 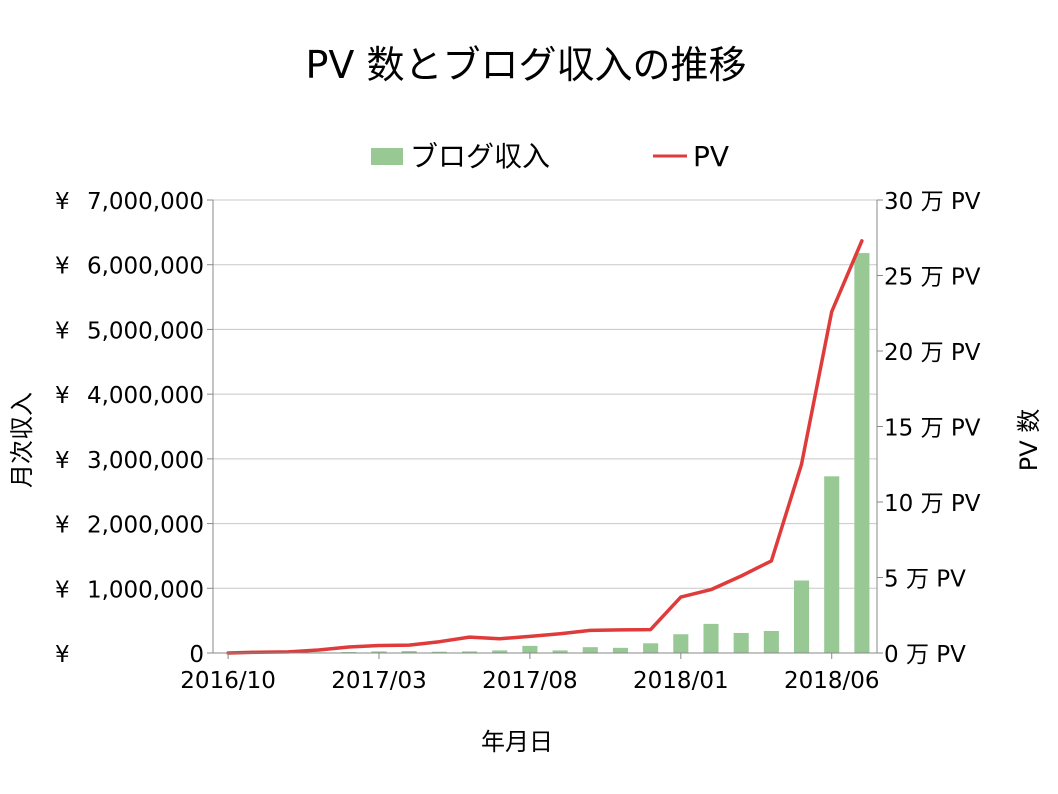 What do you see at coordinates (932, 504) in the screenshot?
I see `y2-tick-label: 10 万 PV` at bounding box center [932, 504].